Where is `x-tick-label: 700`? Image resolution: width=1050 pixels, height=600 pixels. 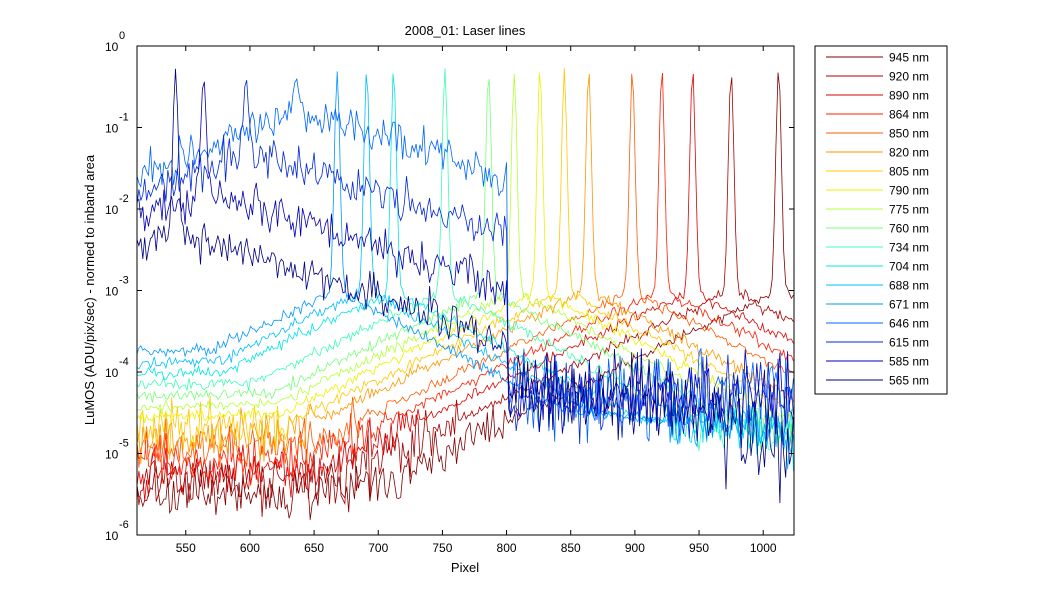
x-tick-label: 700 is located at coordinates (378, 548).